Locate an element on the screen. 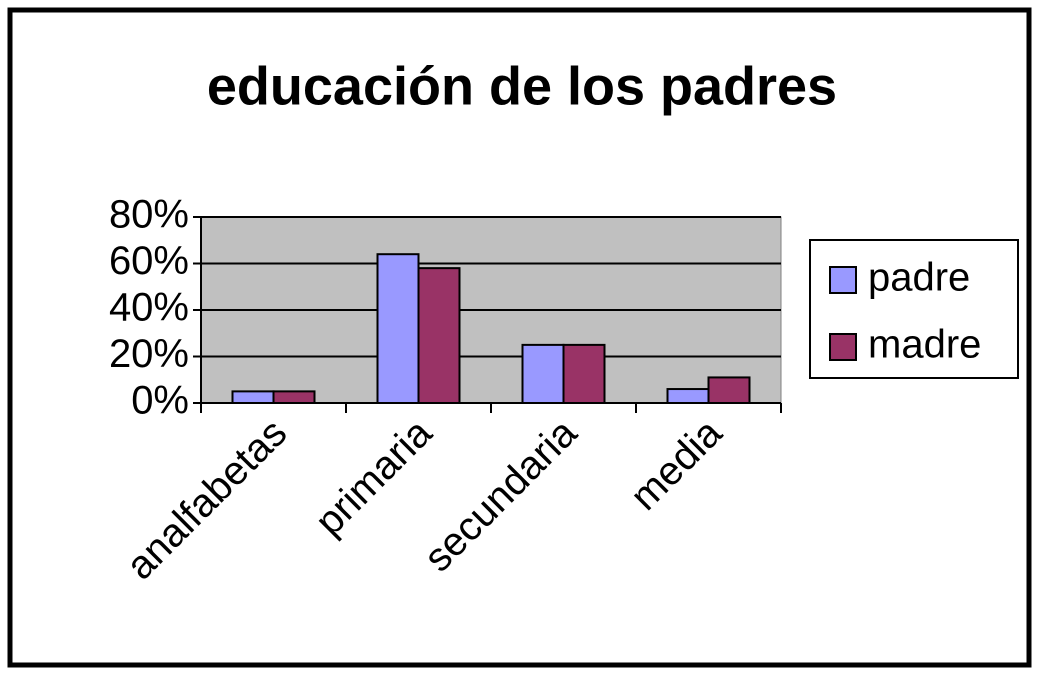 The width and height of the screenshot is (1039, 675). y-tick-label: 40% is located at coordinates (149, 308).